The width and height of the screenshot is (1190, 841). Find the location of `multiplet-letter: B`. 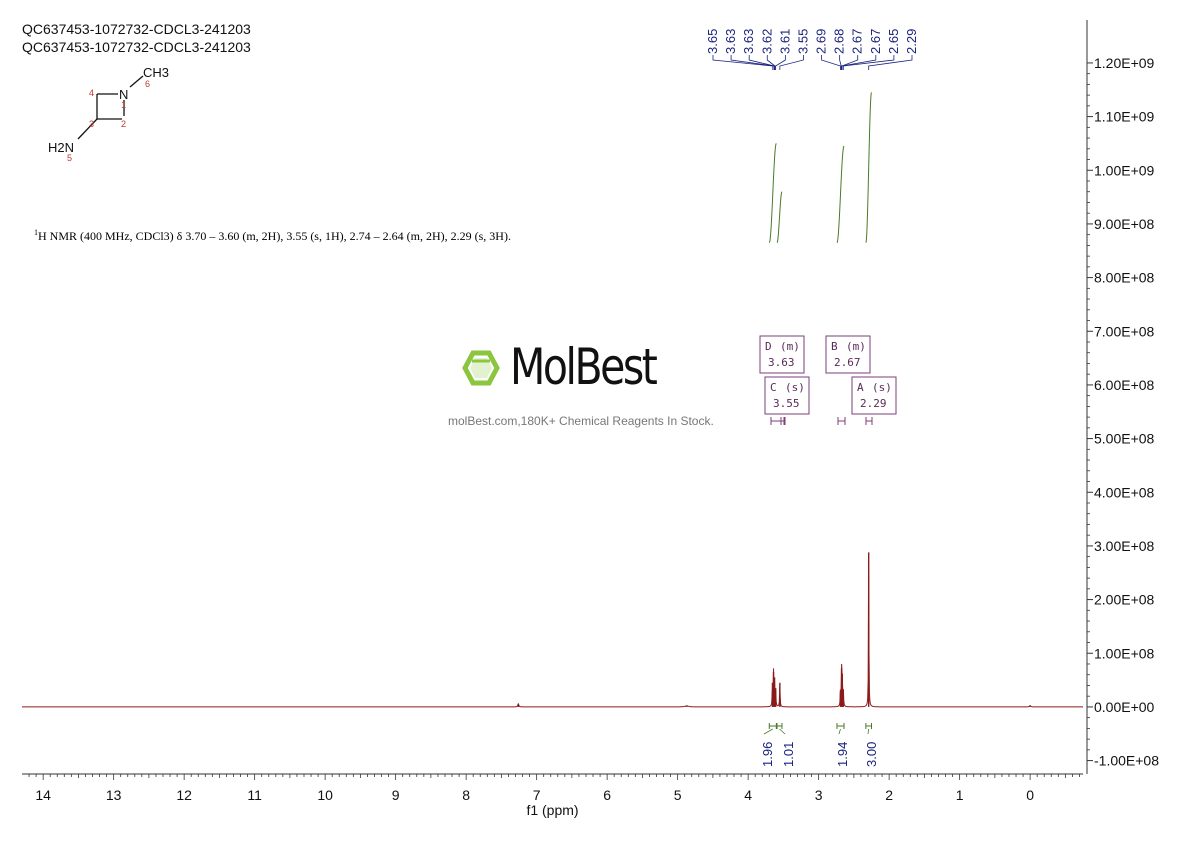

multiplet-letter: B is located at coordinates (834, 346).